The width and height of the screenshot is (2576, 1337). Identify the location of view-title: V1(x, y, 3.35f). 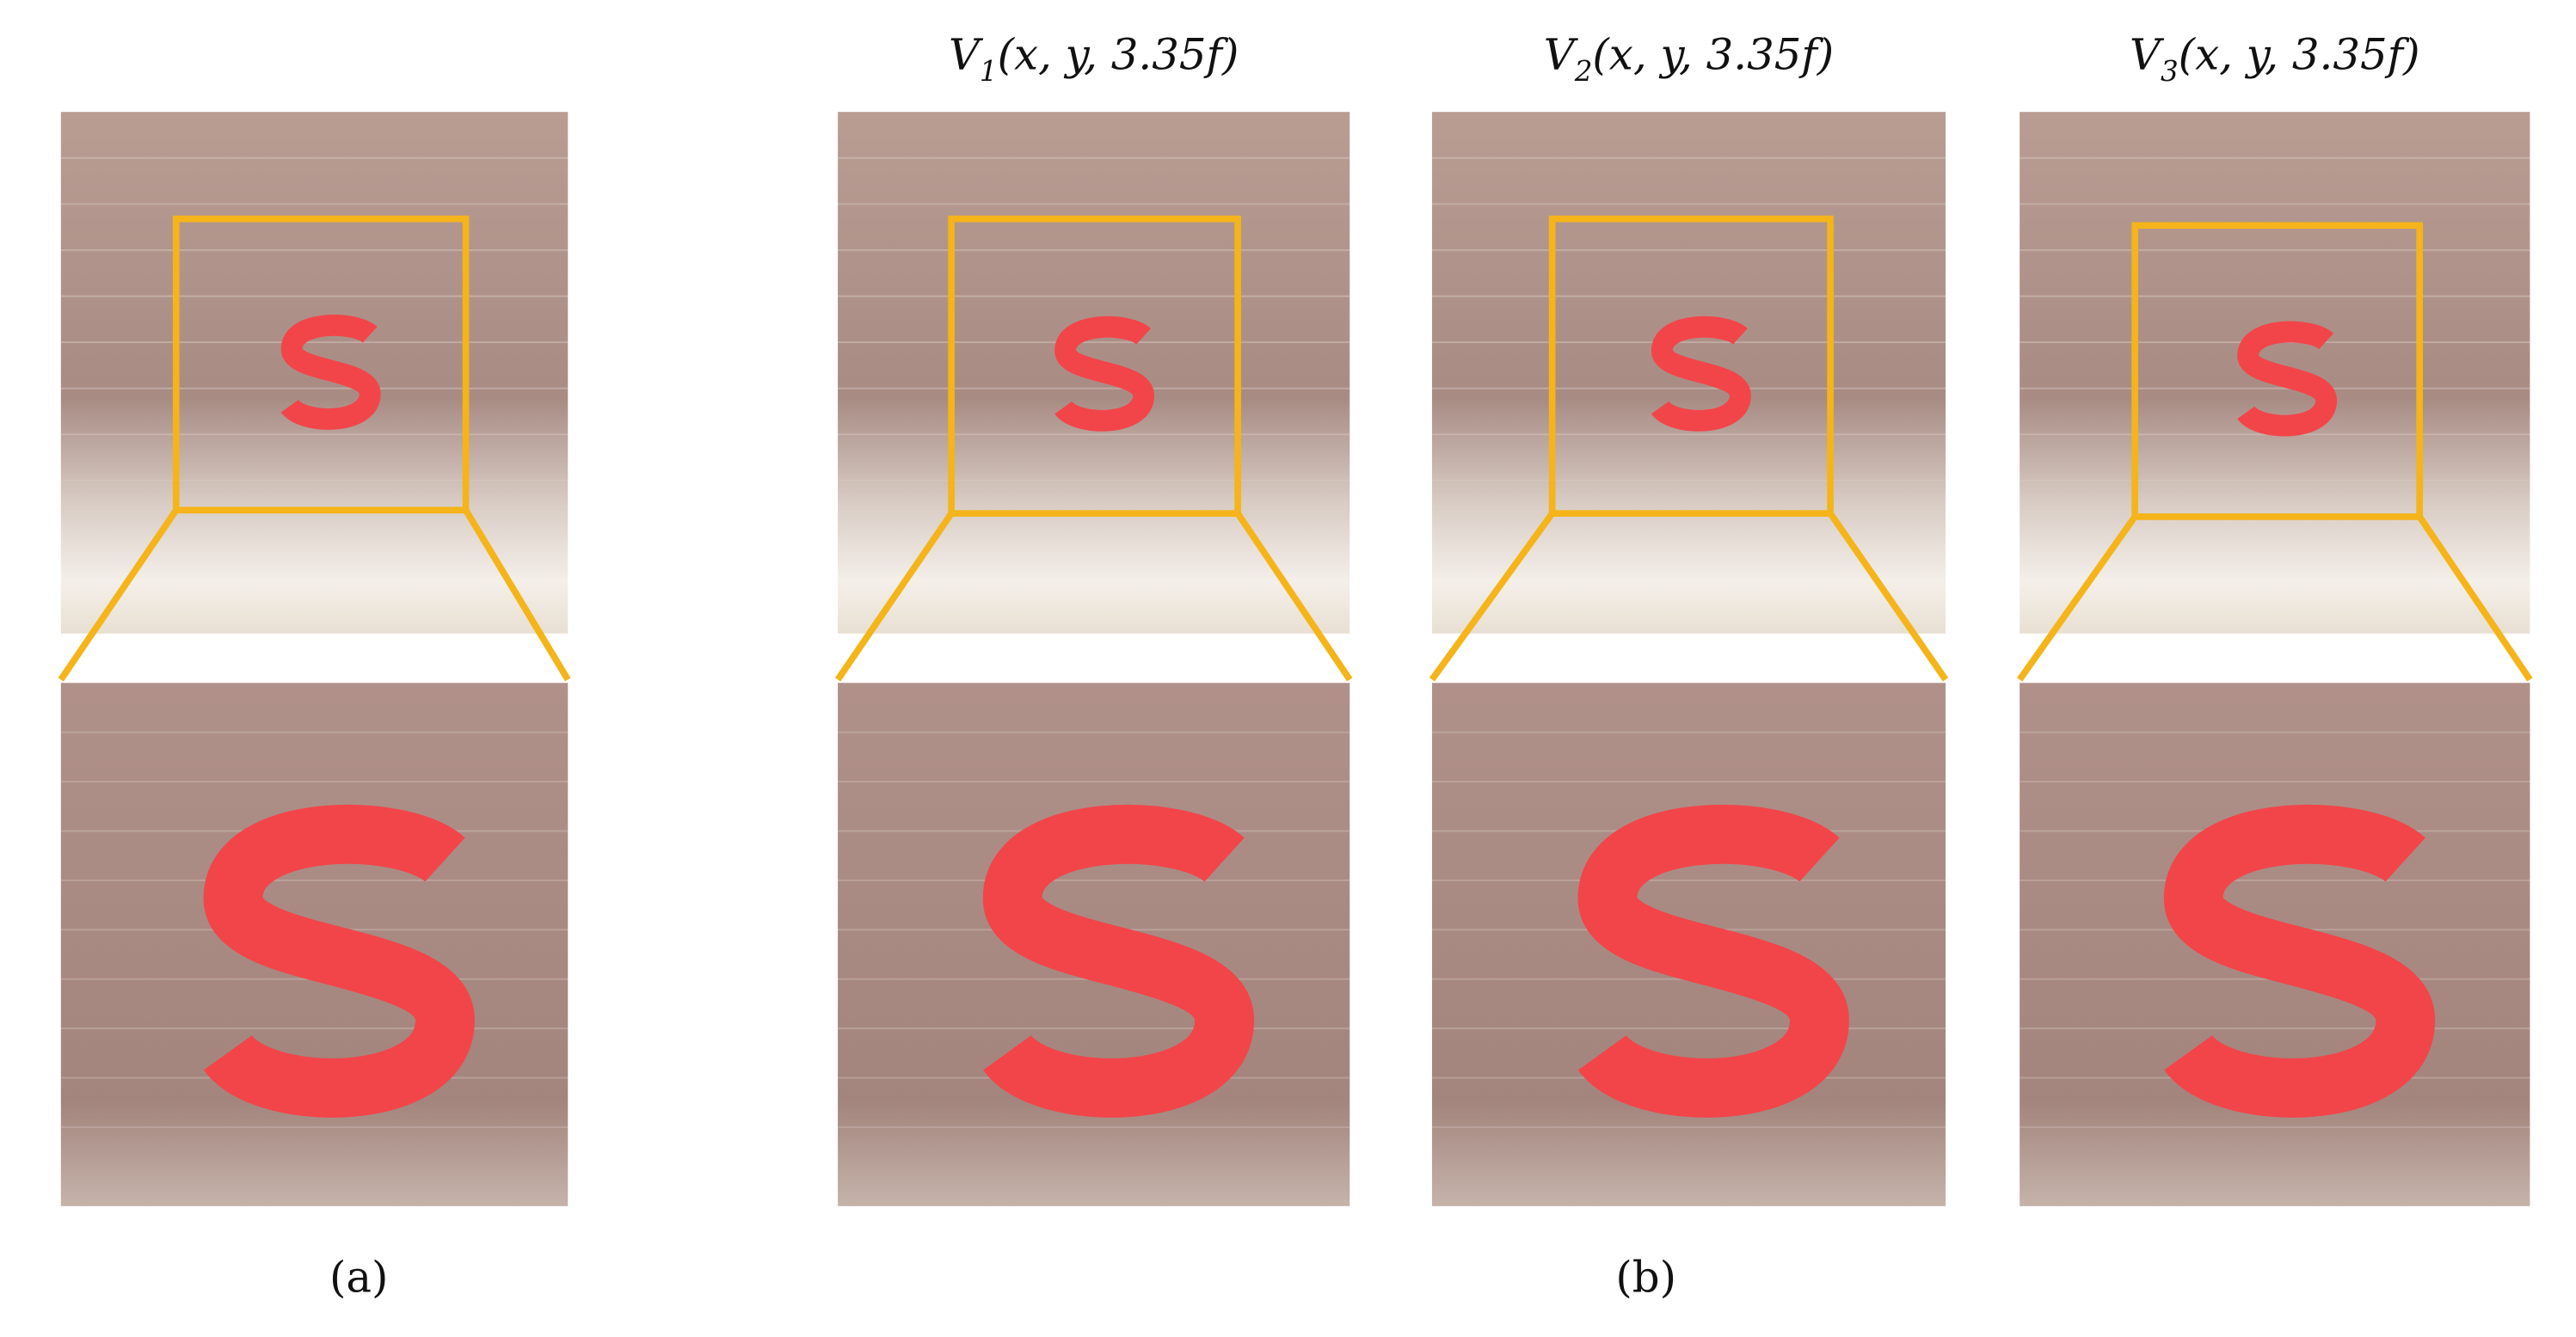
(1094, 58).